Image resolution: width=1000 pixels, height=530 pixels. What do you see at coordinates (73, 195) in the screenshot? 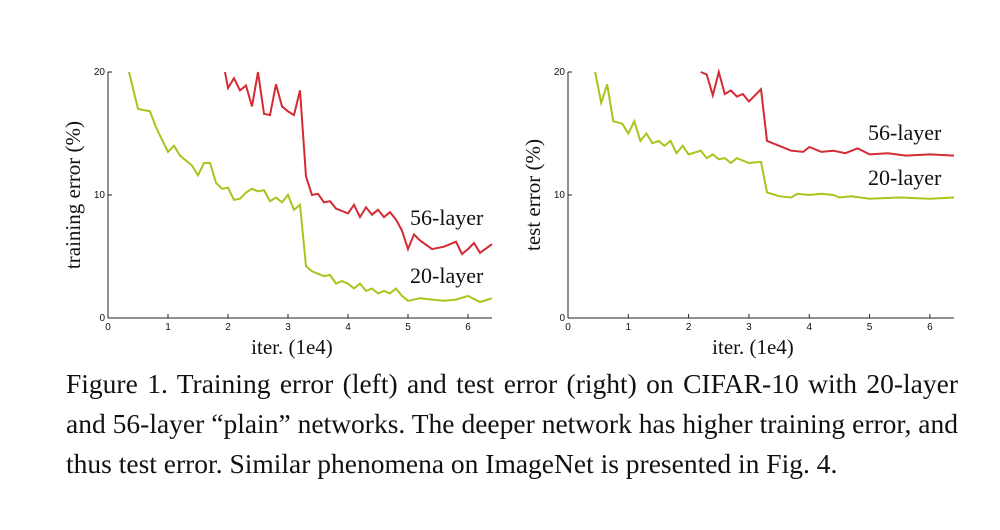
I see `y-axis-label: training error (%)` at bounding box center [73, 195].